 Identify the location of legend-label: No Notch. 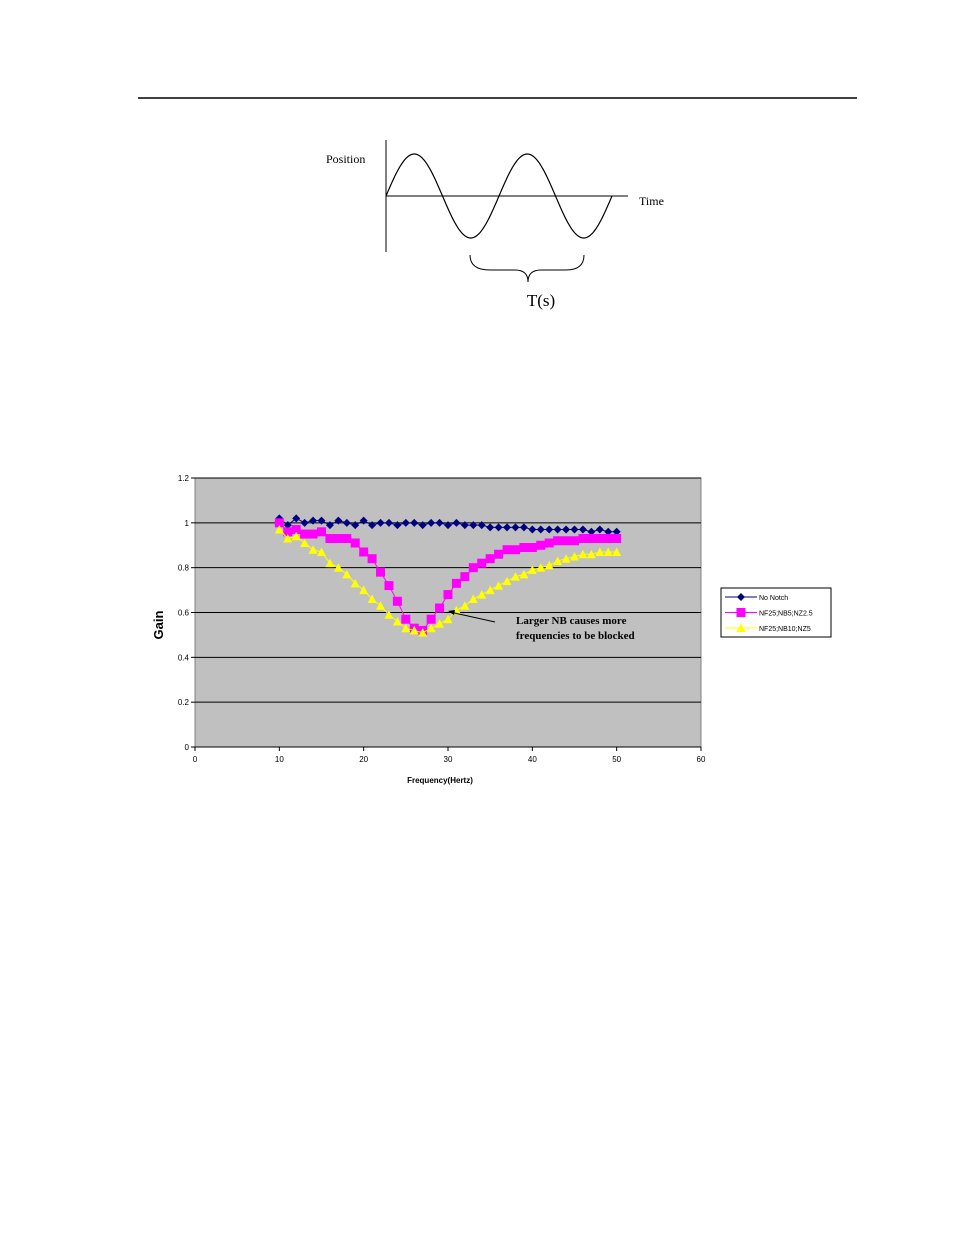
(773, 598).